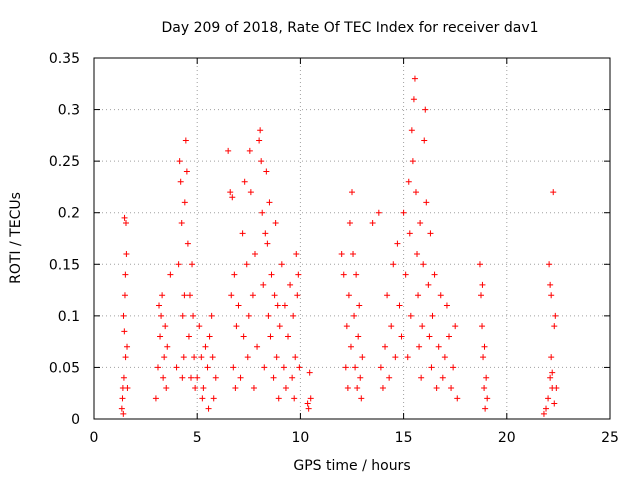 This screenshot has width=640, height=480. I want to click on y-tick-label: 0.25, so click(64, 162).